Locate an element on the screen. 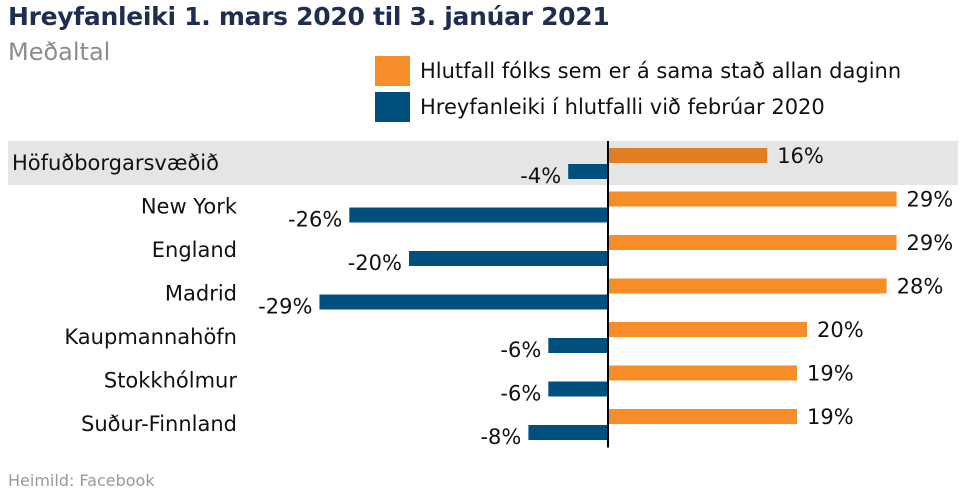  chart-subtitle: Meðaltal is located at coordinates (59, 52).